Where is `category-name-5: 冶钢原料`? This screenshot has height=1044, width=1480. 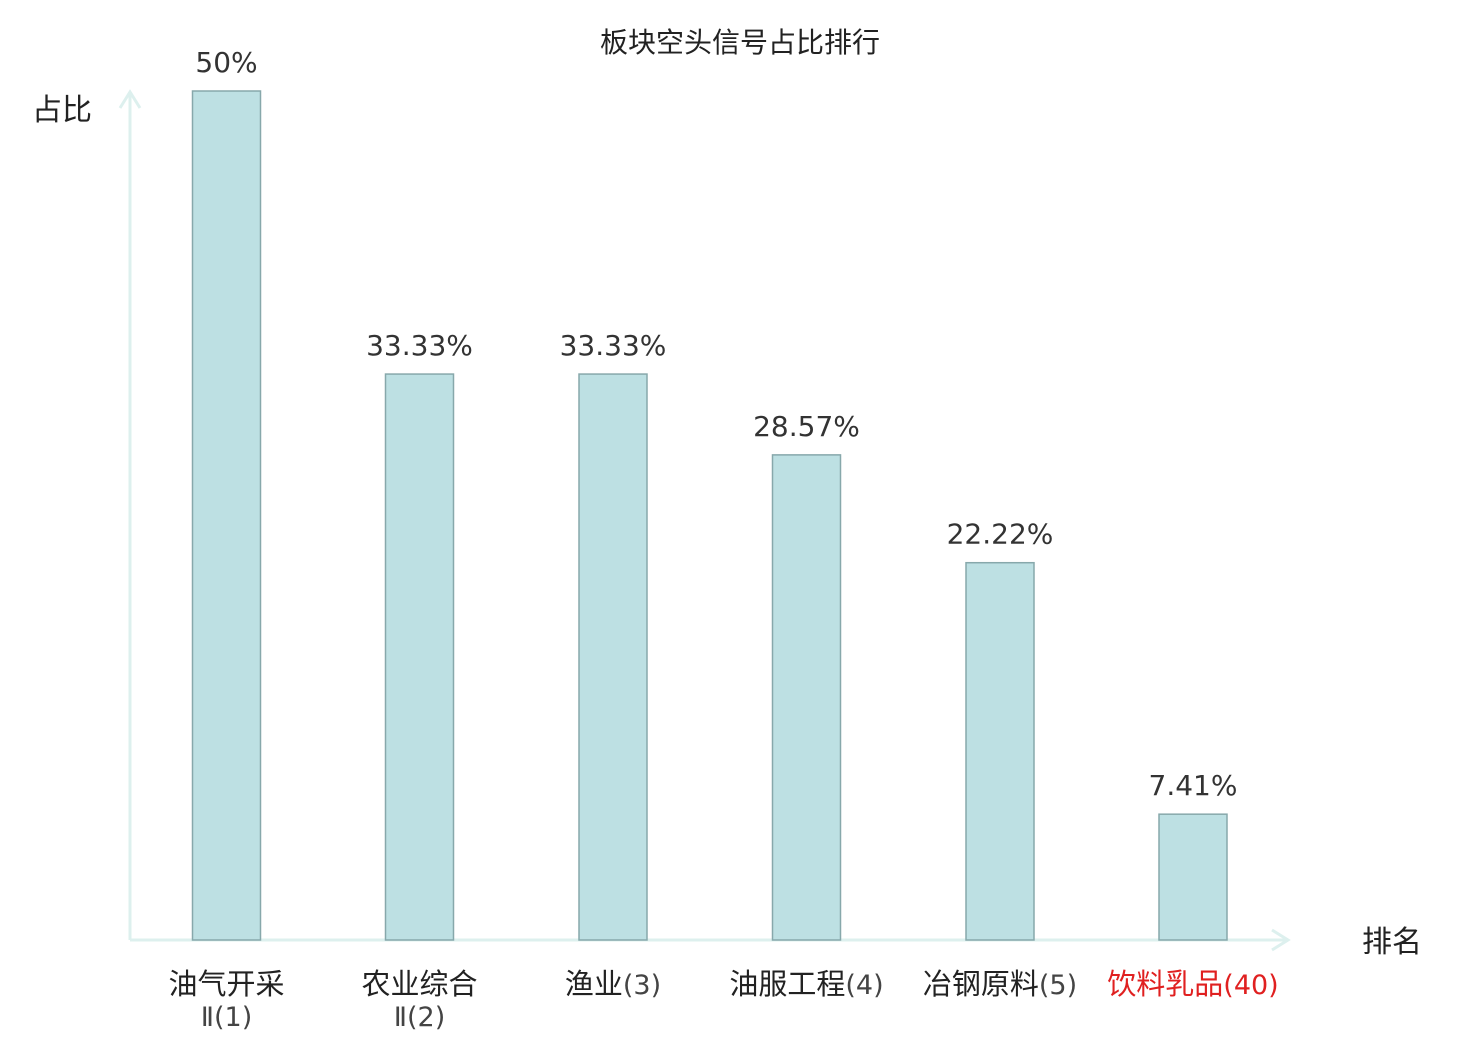 category-name-5: 冶钢原料 is located at coordinates (981, 984).